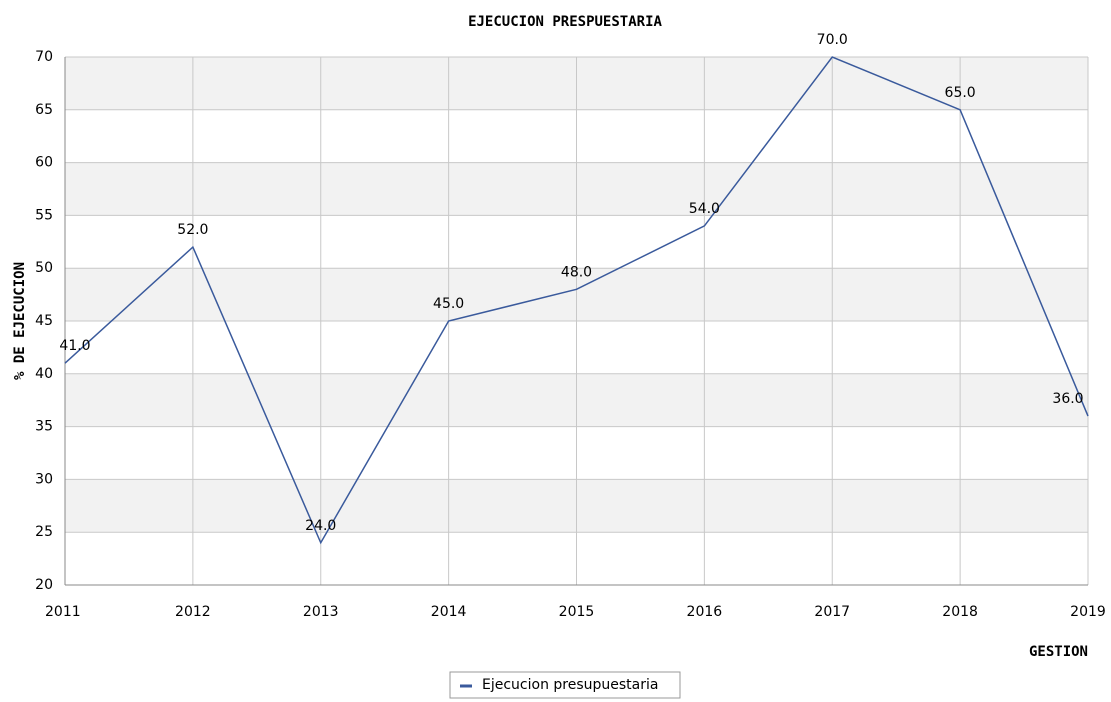  Describe the element at coordinates (448, 304) in the screenshot. I see `data-label: 45.0` at that location.